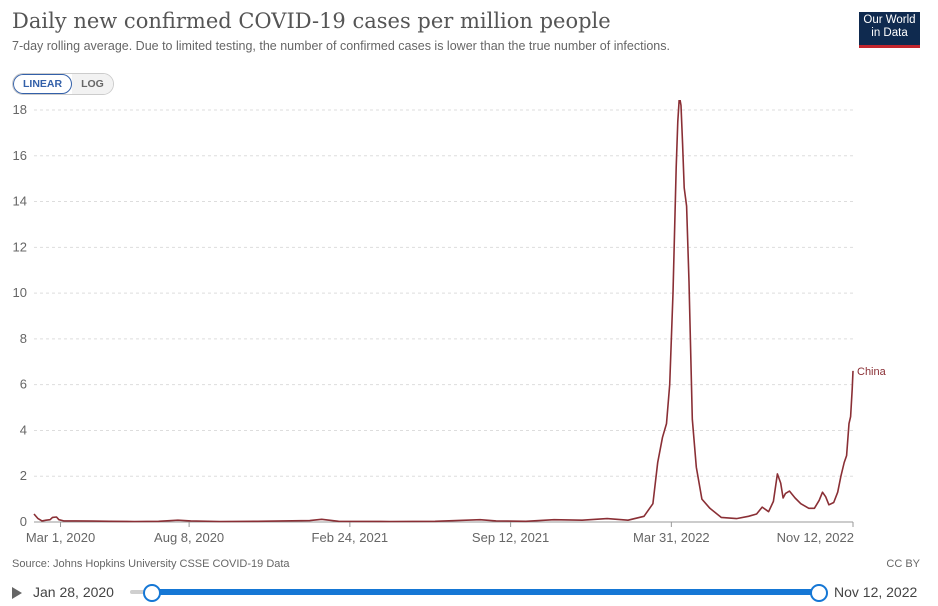 The image size is (938, 606). Describe the element at coordinates (485, 592) in the screenshot. I see `timeline-selected-range` at that location.